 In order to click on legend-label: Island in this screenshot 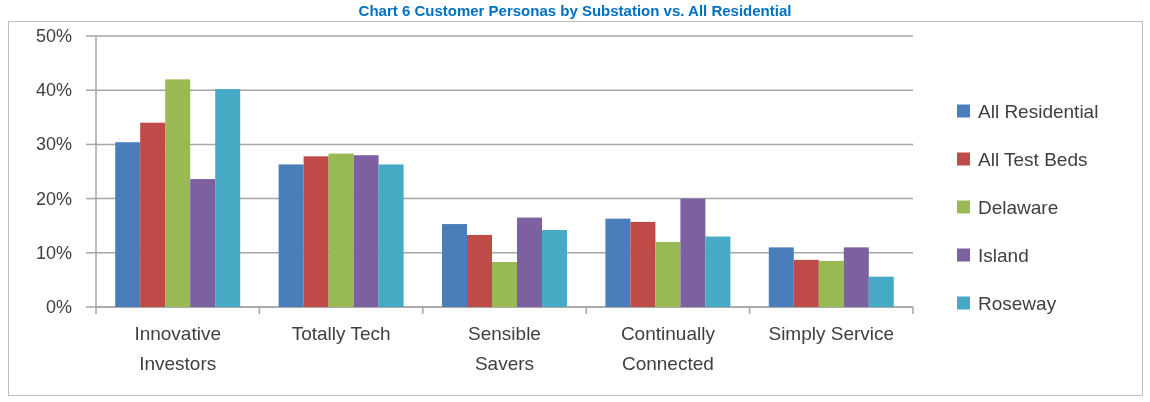, I will do `click(1003, 255)`.